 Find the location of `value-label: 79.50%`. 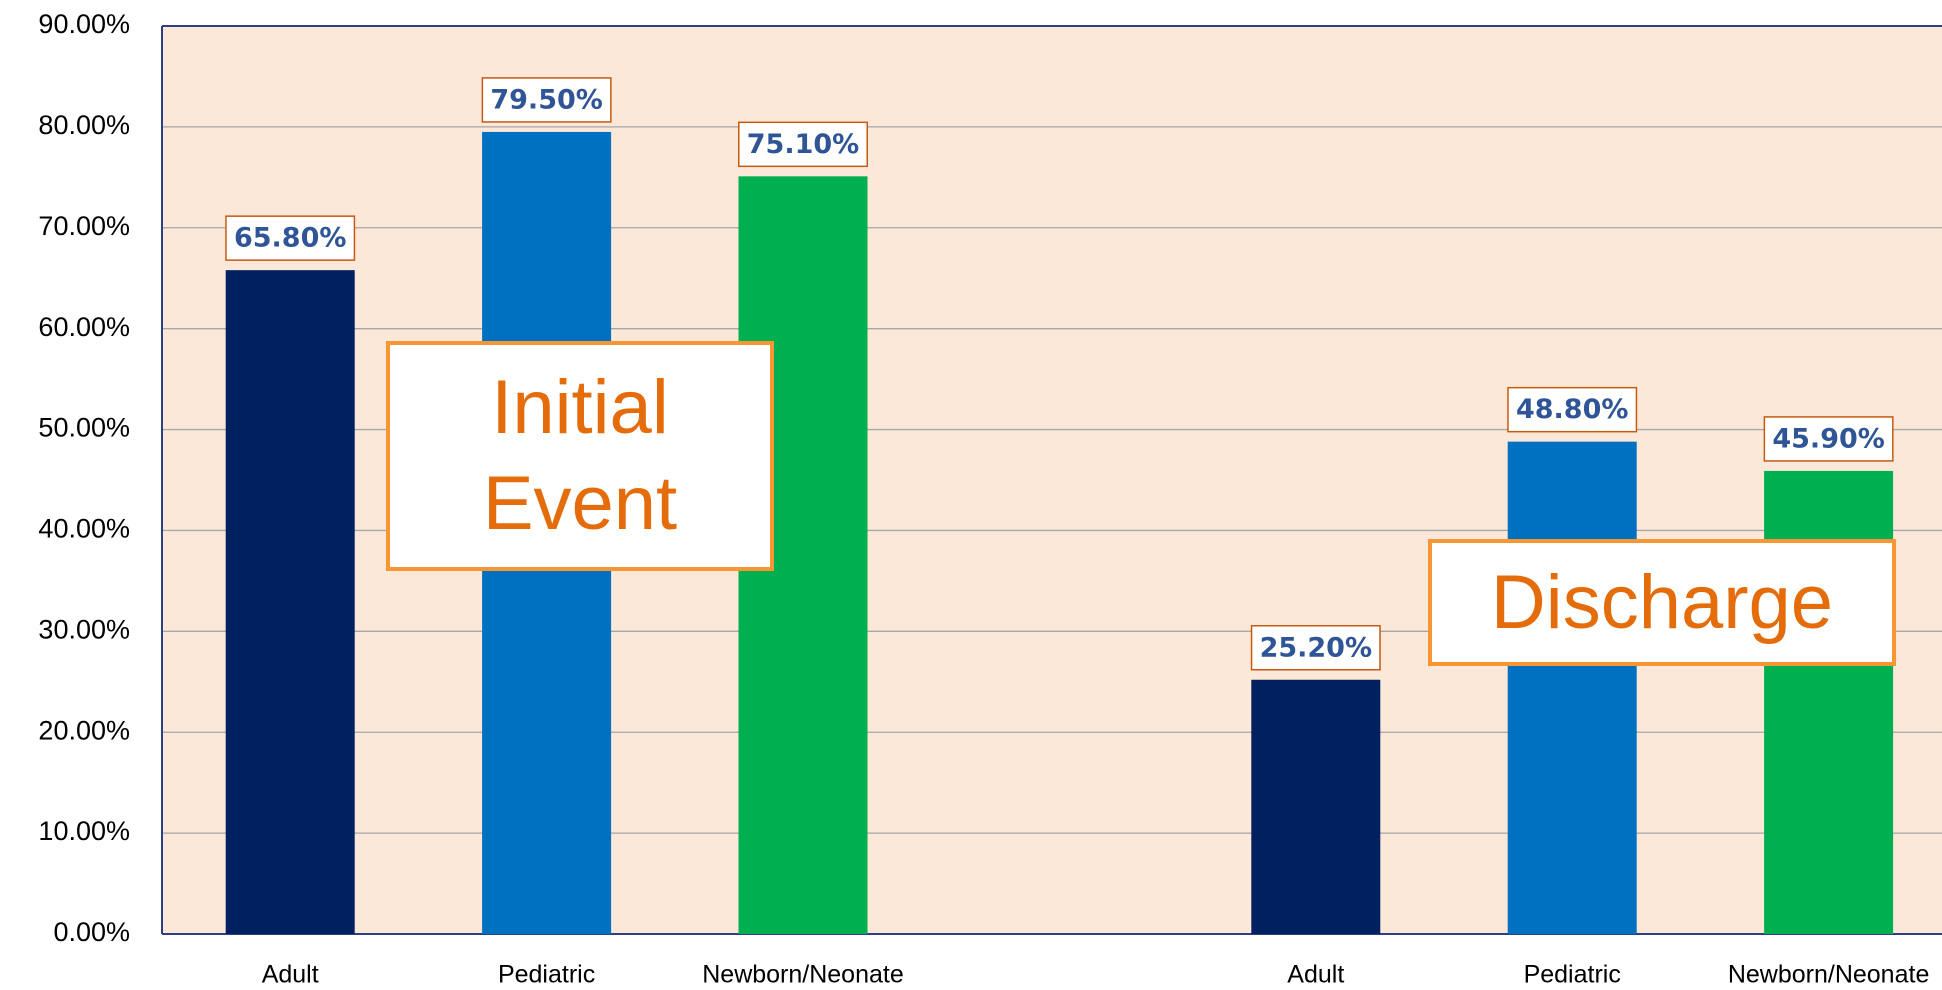

value-label: 79.50% is located at coordinates (546, 99).